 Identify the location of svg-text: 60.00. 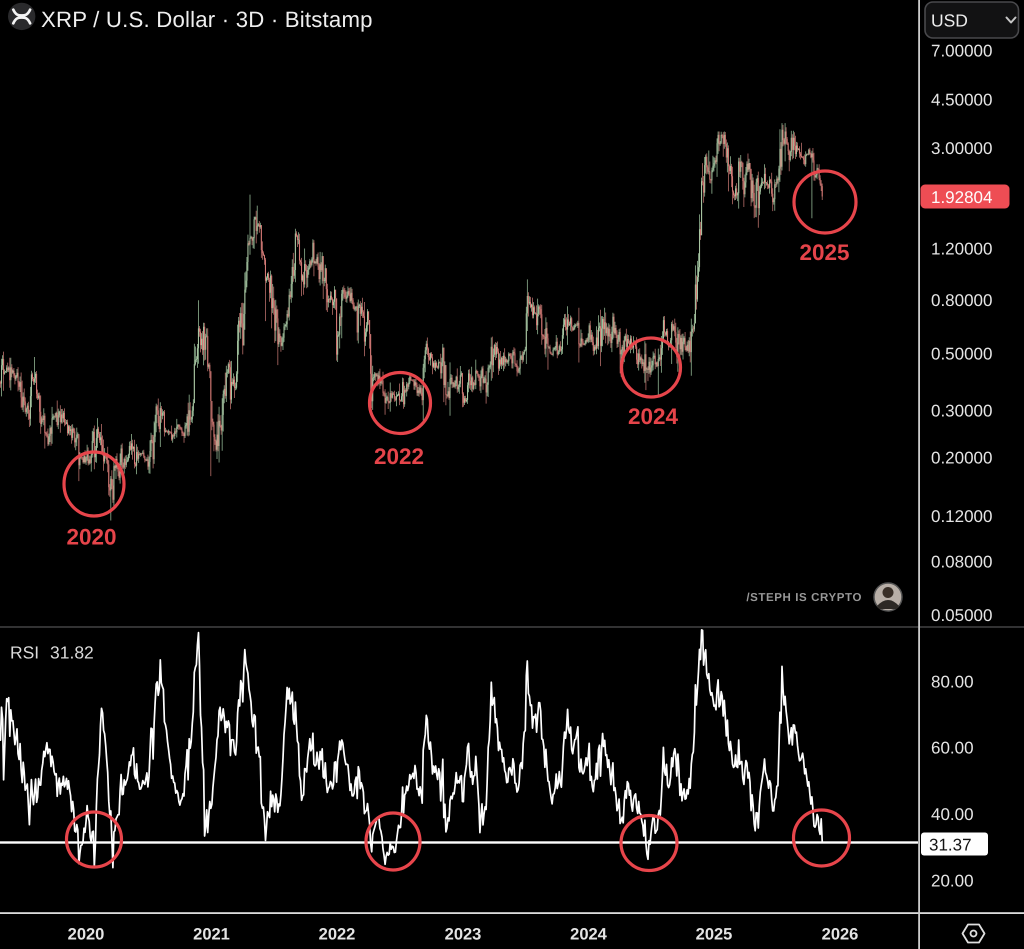
(952, 748).